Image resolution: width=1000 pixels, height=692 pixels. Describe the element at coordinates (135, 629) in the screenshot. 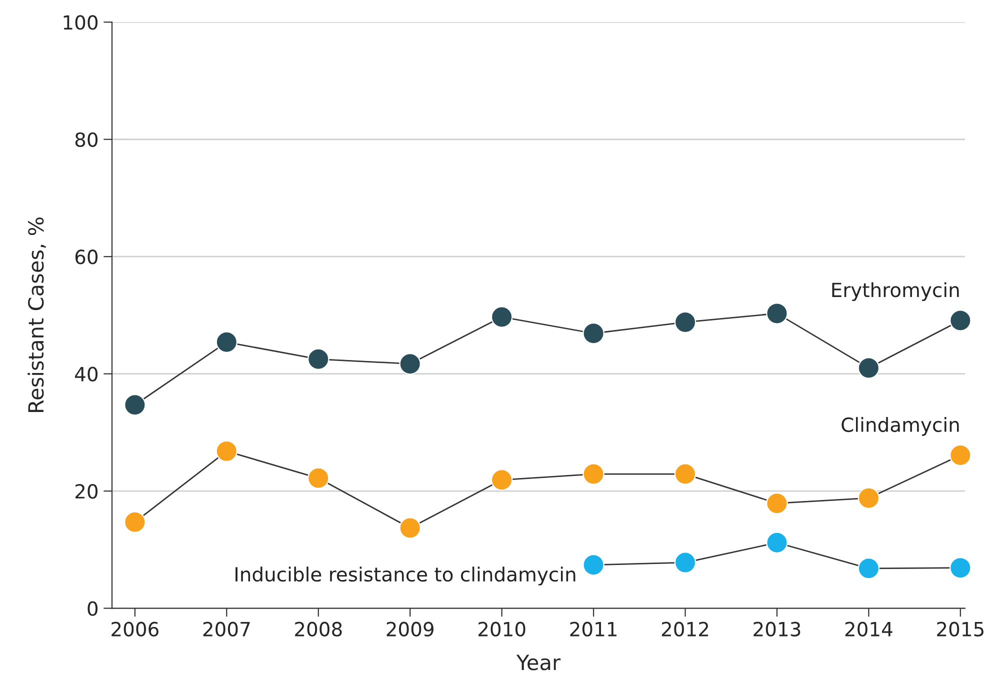

I see `x-tick-label: 2006` at that location.